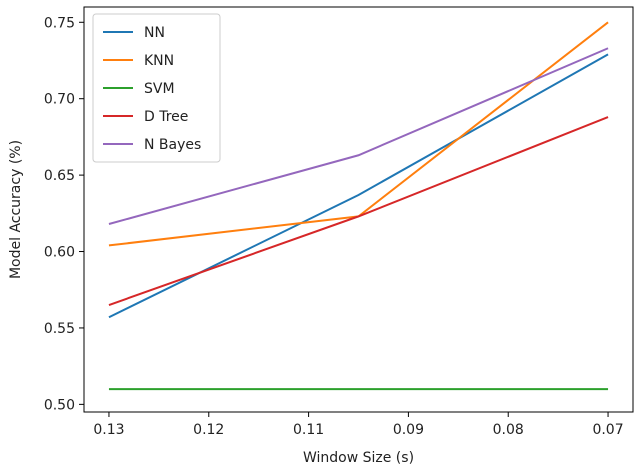 Image resolution: width=634 pixels, height=468 pixels. I want to click on x-tick-label: 0.08, so click(508, 430).